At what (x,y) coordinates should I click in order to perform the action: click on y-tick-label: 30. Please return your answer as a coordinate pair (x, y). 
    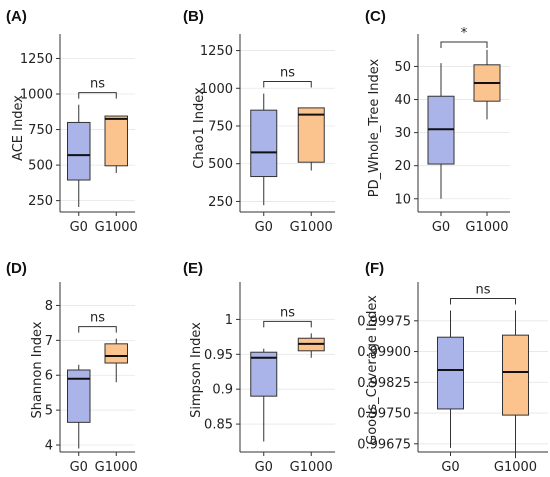
    Looking at the image, I should click on (402, 133).